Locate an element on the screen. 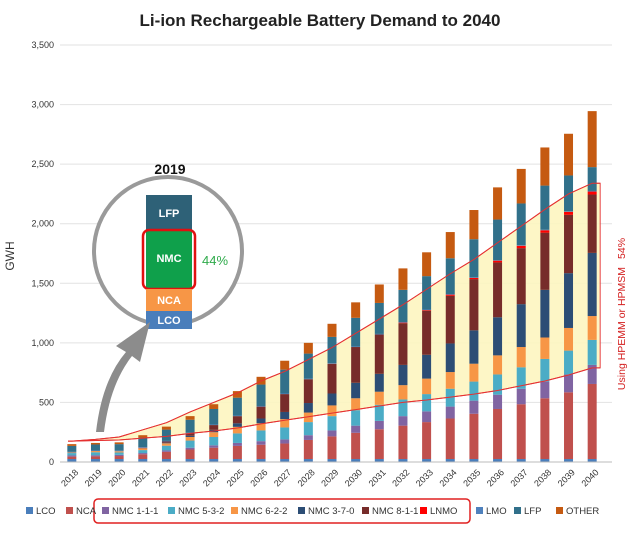 The width and height of the screenshot is (640, 534). x-tick-label: 2040 is located at coordinates (589, 477).